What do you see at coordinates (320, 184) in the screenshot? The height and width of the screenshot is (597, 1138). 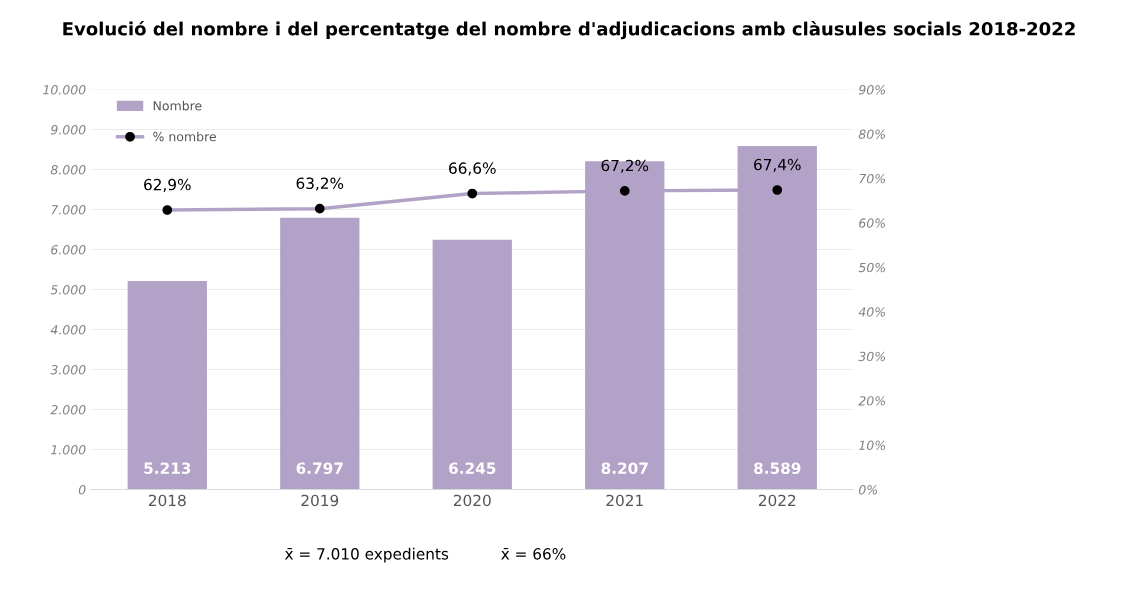 I see `data-label: 63,2%` at bounding box center [320, 184].